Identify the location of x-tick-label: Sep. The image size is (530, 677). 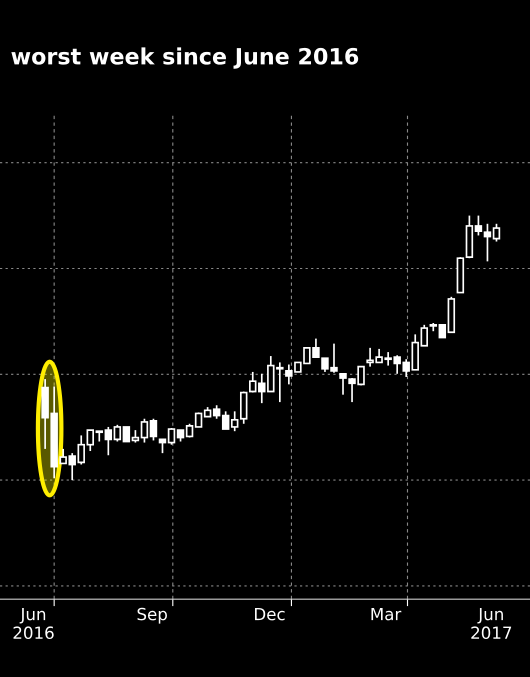
(152, 616).